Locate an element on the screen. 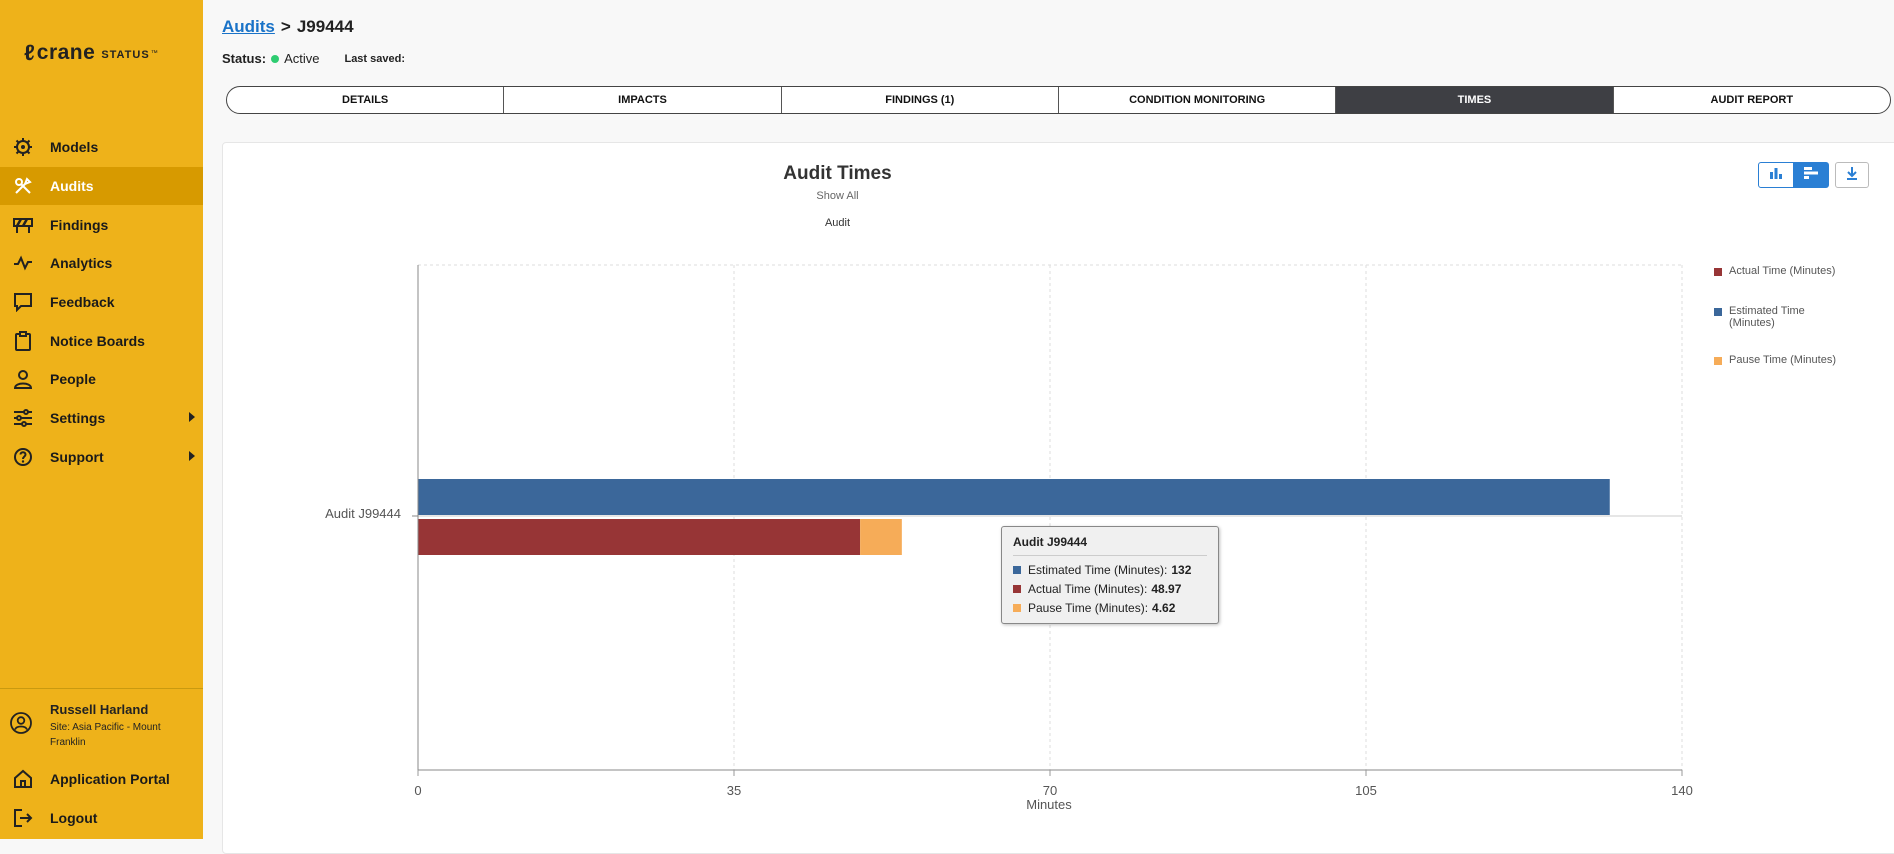 This screenshot has width=1894, height=854. sidebar-item-settings: Settings is located at coordinates (101, 418).